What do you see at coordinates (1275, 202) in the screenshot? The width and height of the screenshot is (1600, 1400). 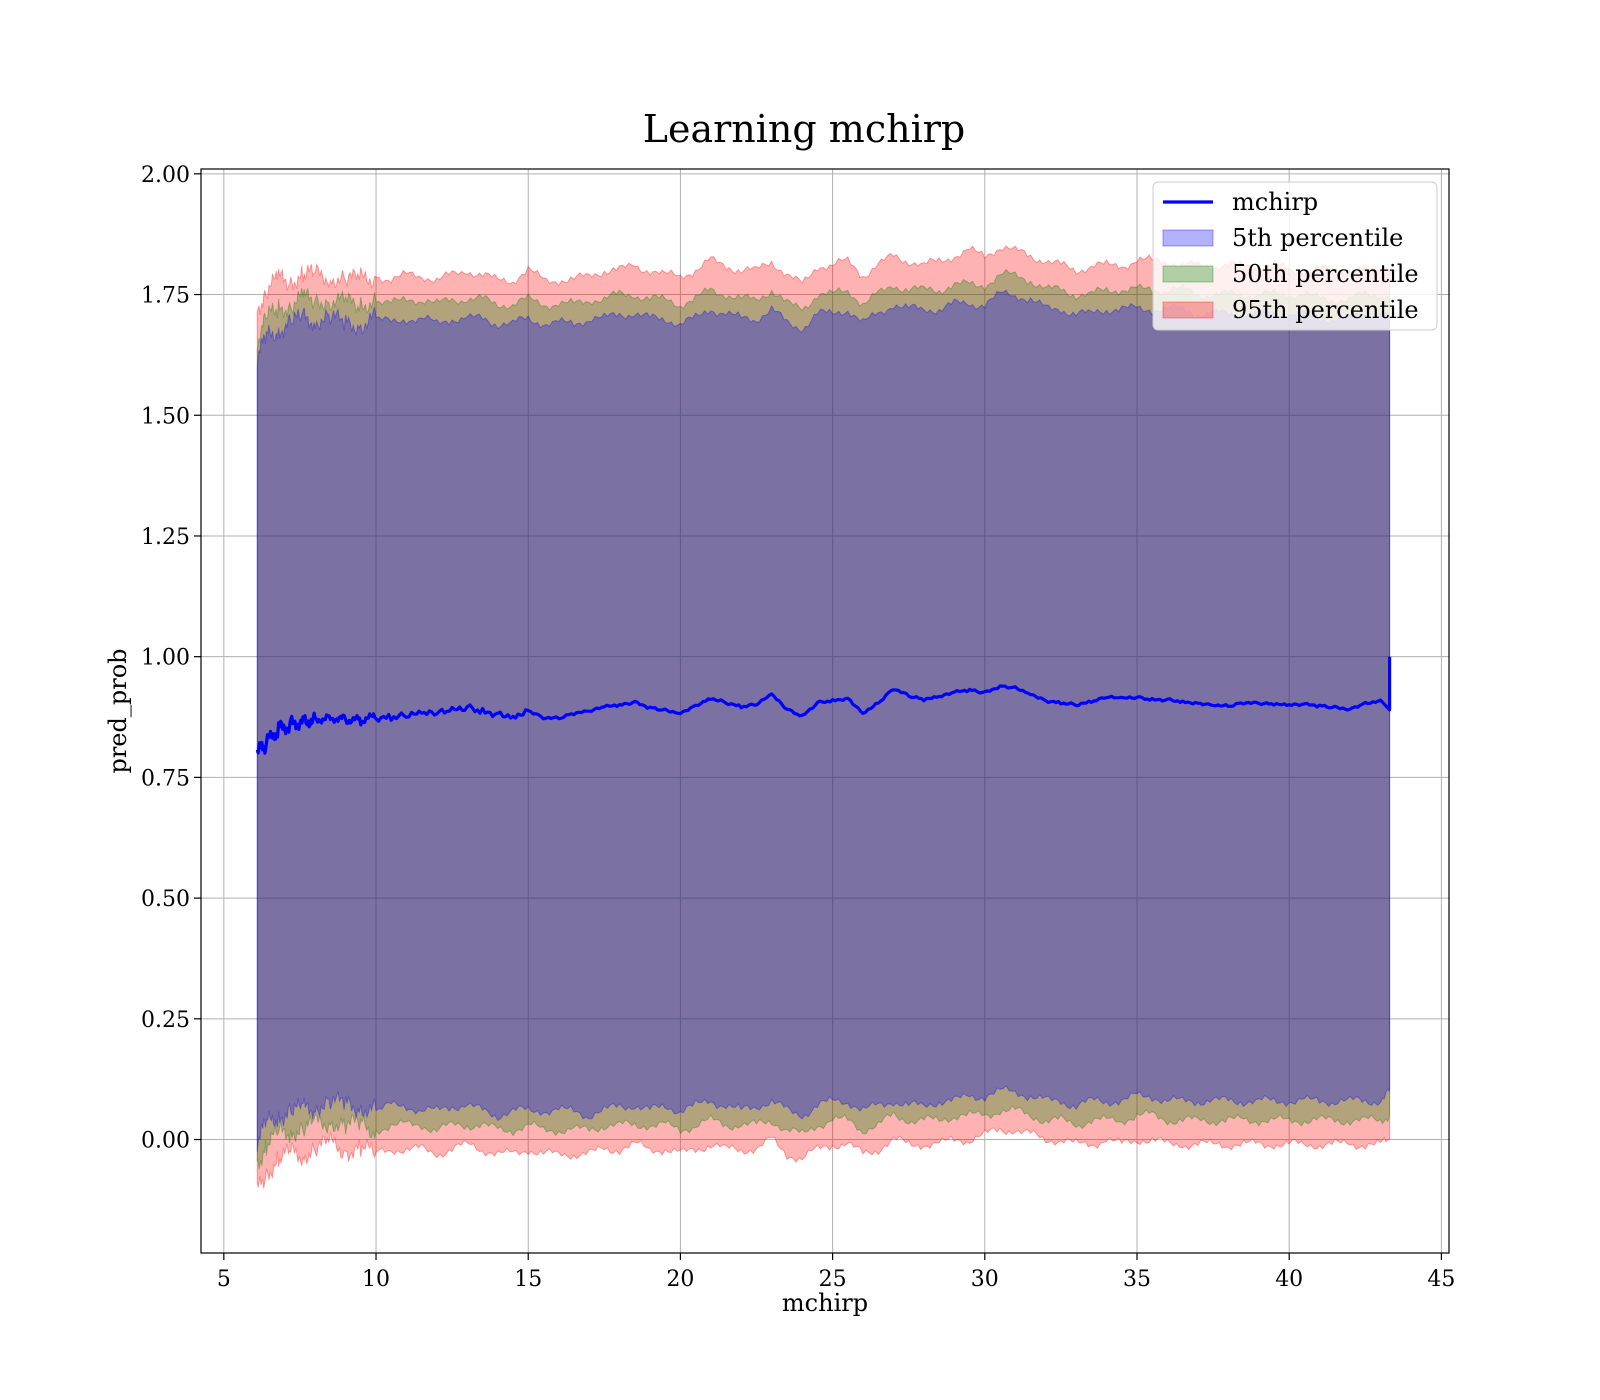 I see `legend-label: mchirp` at bounding box center [1275, 202].